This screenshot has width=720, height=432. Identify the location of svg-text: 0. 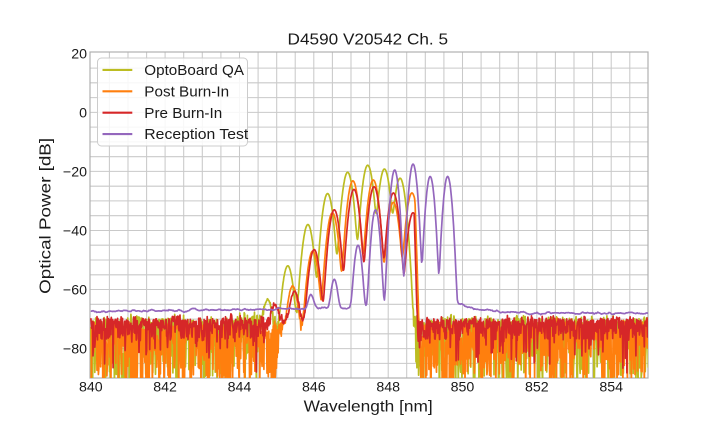
(83, 113).